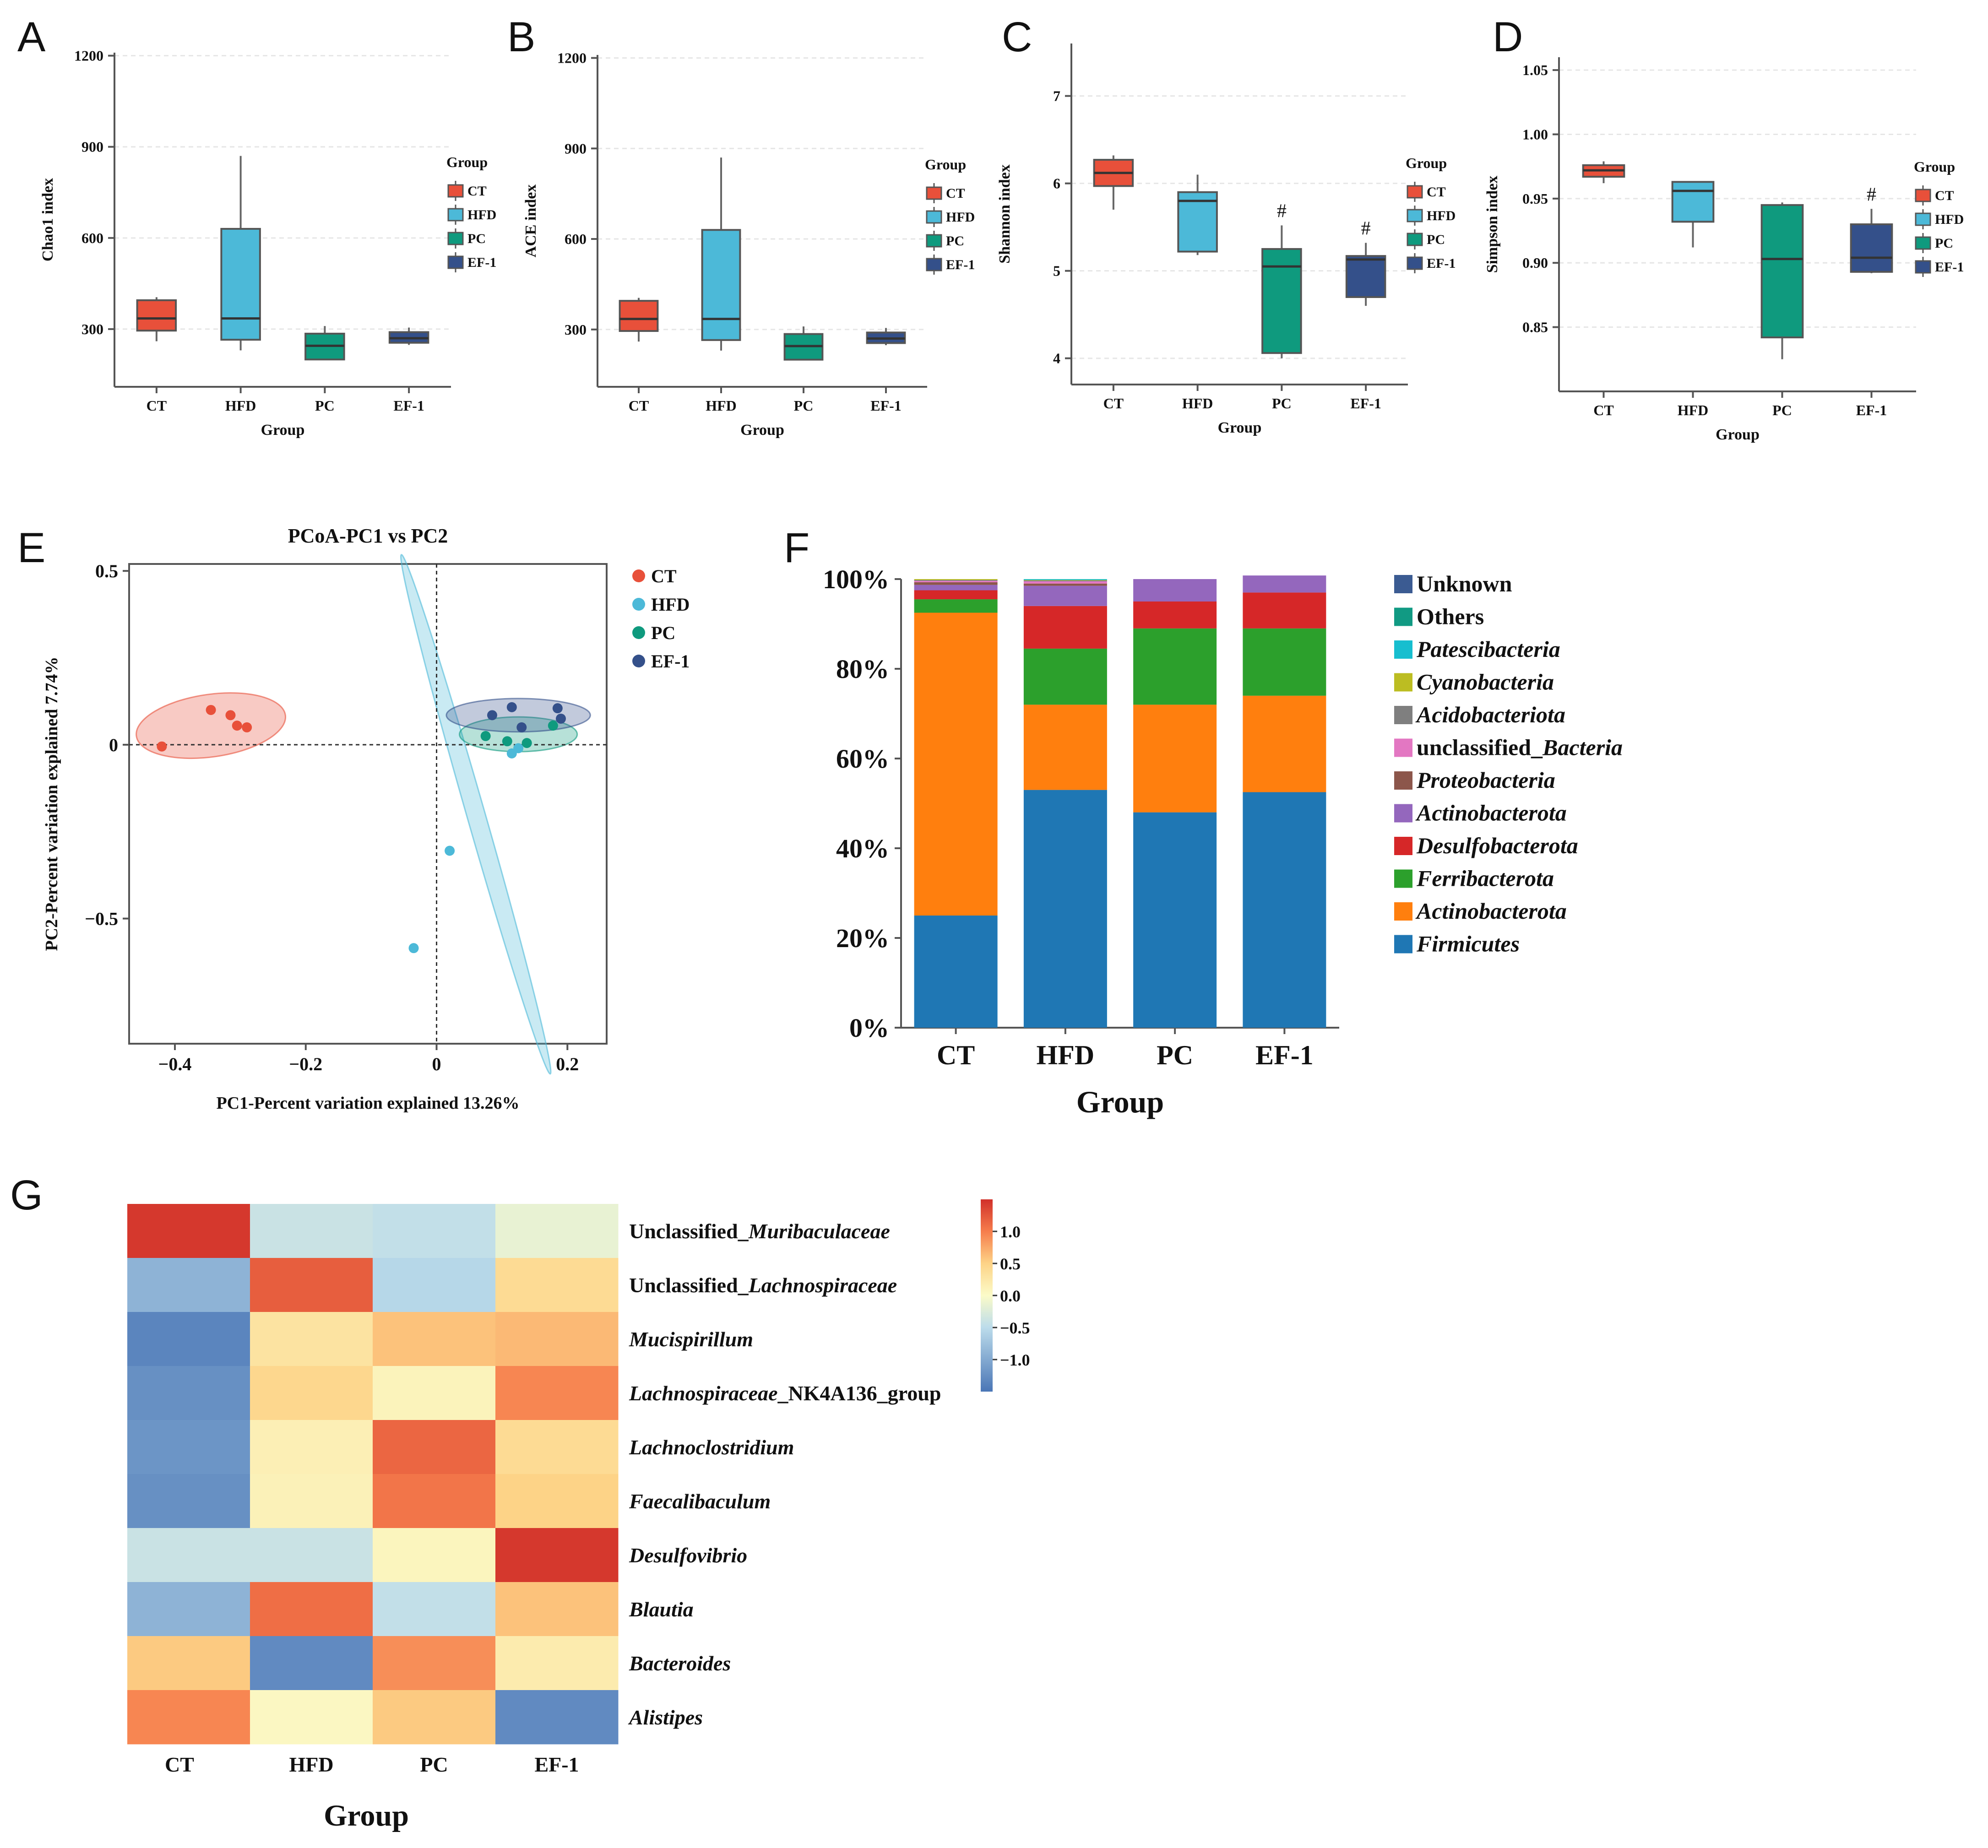 The height and width of the screenshot is (1848, 1988). What do you see at coordinates (101, 919) in the screenshot?
I see `y-tick-label: −0.5` at bounding box center [101, 919].